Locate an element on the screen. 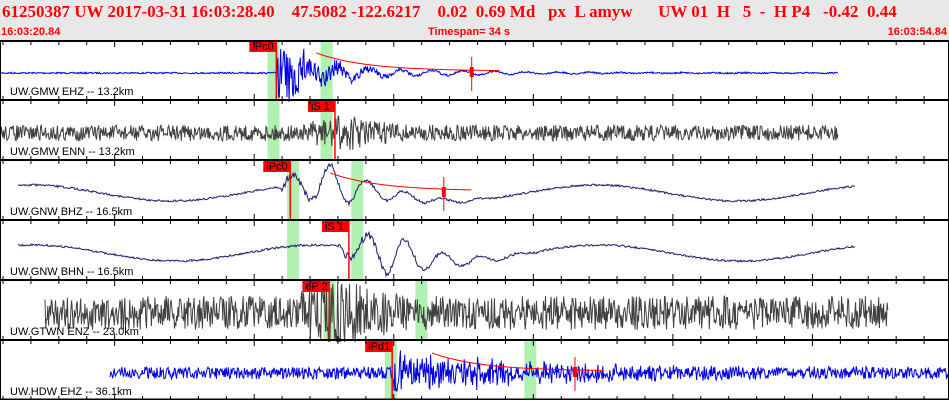 The image size is (949, 400). channel-panel: iS 1 UW.GNW BHN -- 16.5km is located at coordinates (433, 250).